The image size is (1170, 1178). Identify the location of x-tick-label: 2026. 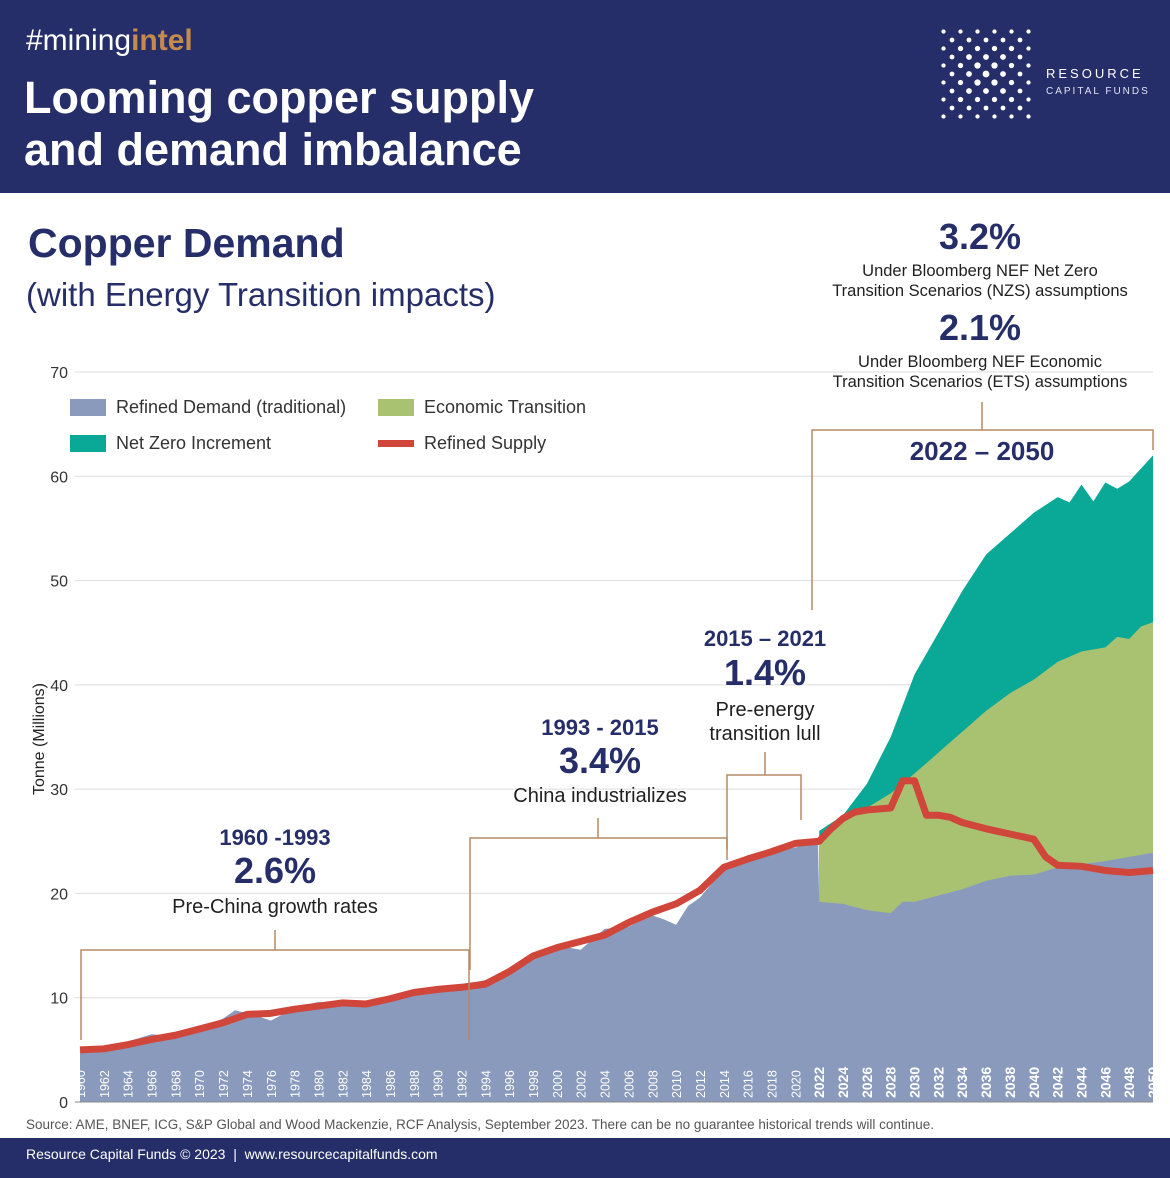
(867, 1082).